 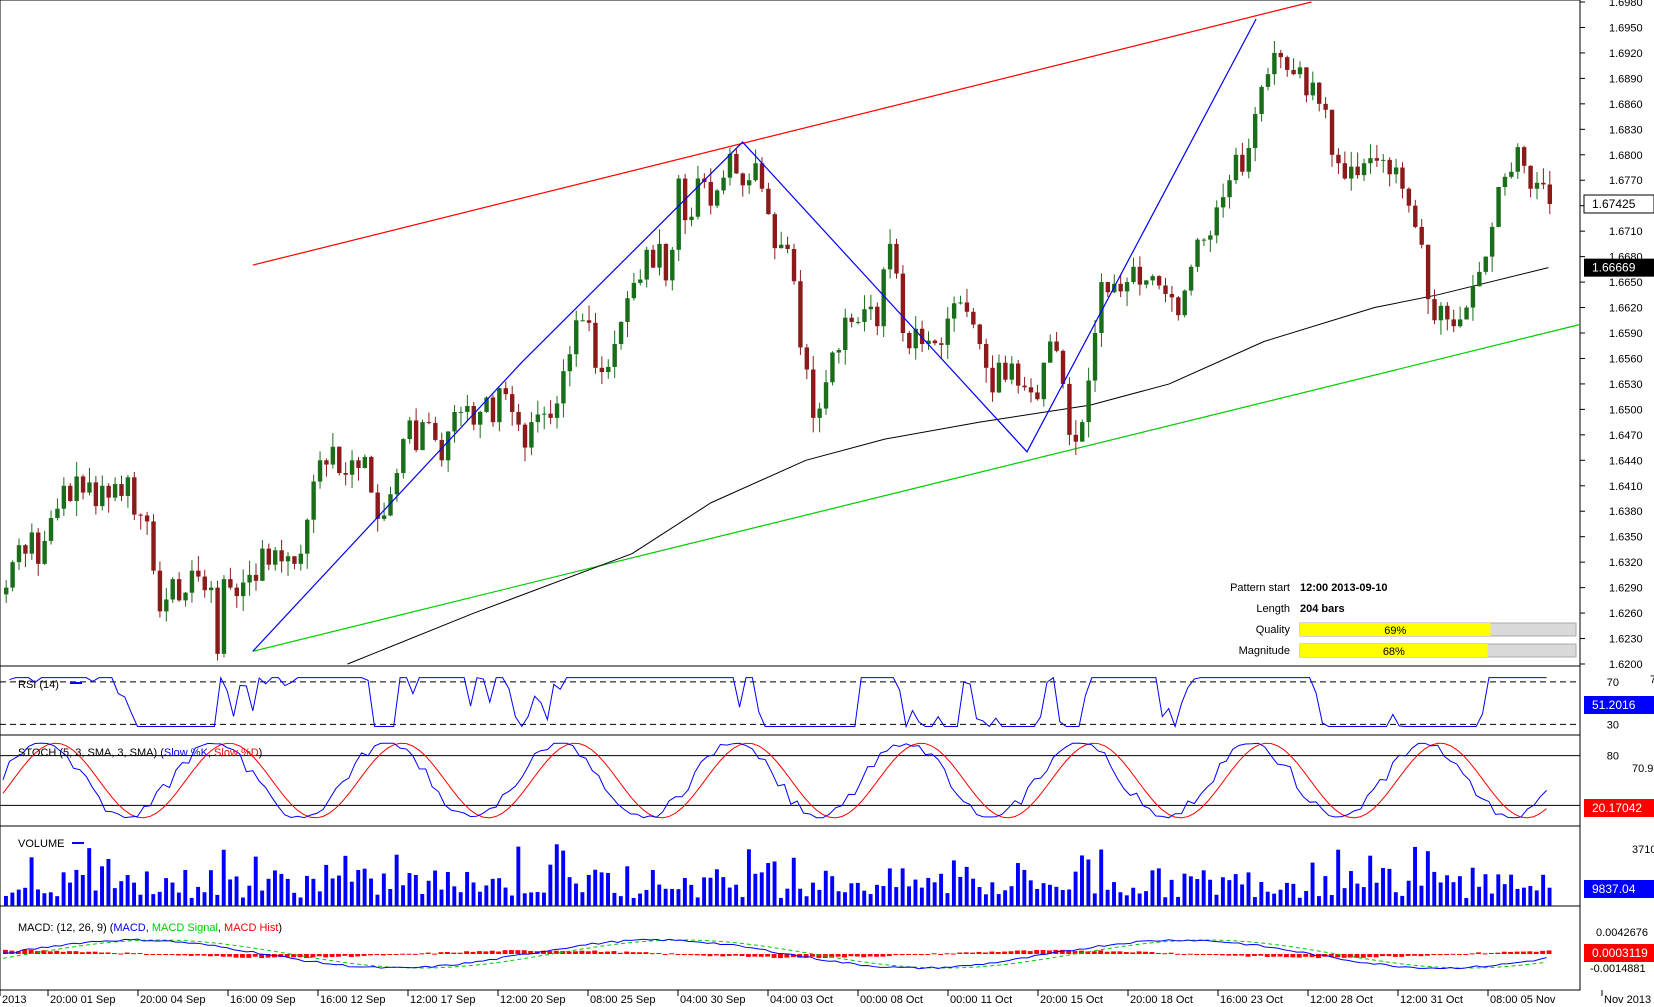 I want to click on price-tick-label: 1.6200, so click(x=1626, y=665).